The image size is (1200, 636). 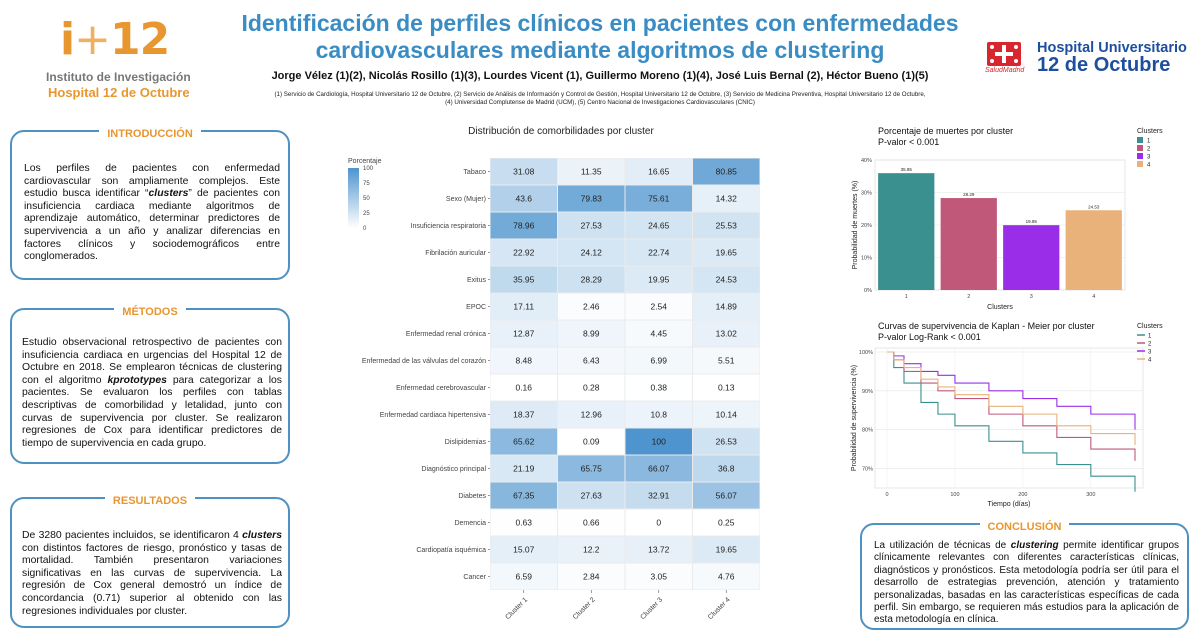 What do you see at coordinates (659, 253) in the screenshot?
I see `heatmap-cell-label: 22.74` at bounding box center [659, 253].